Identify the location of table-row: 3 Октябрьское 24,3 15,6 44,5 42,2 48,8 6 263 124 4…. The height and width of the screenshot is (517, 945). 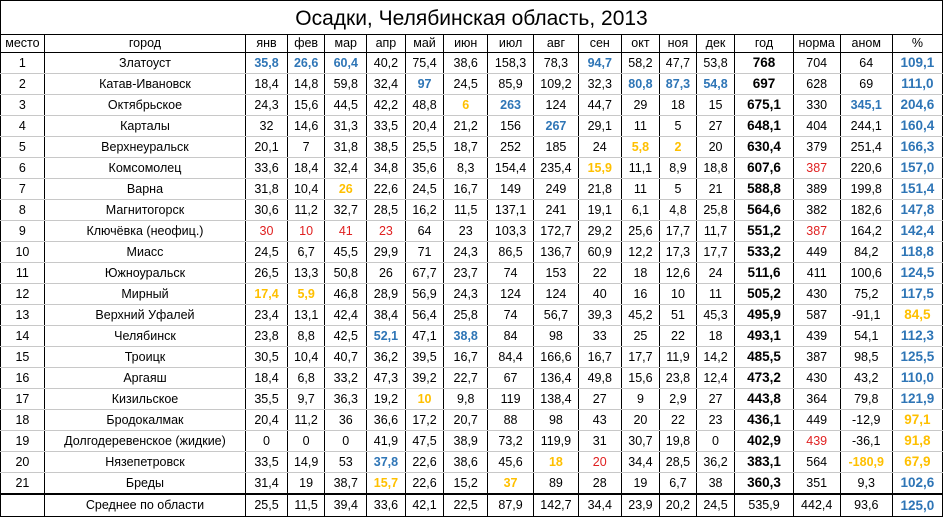
(472, 105).